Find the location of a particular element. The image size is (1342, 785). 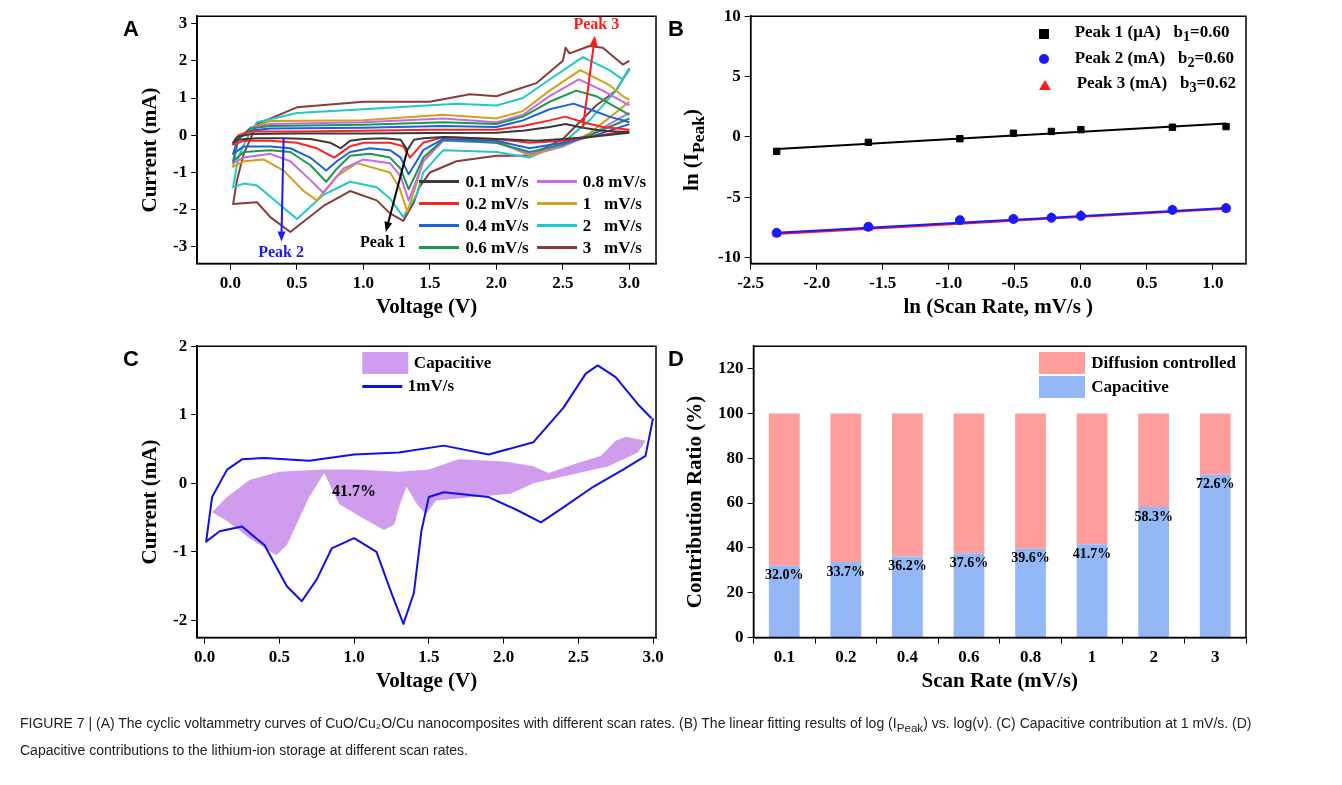

chart-title: C is located at coordinates (131, 359).